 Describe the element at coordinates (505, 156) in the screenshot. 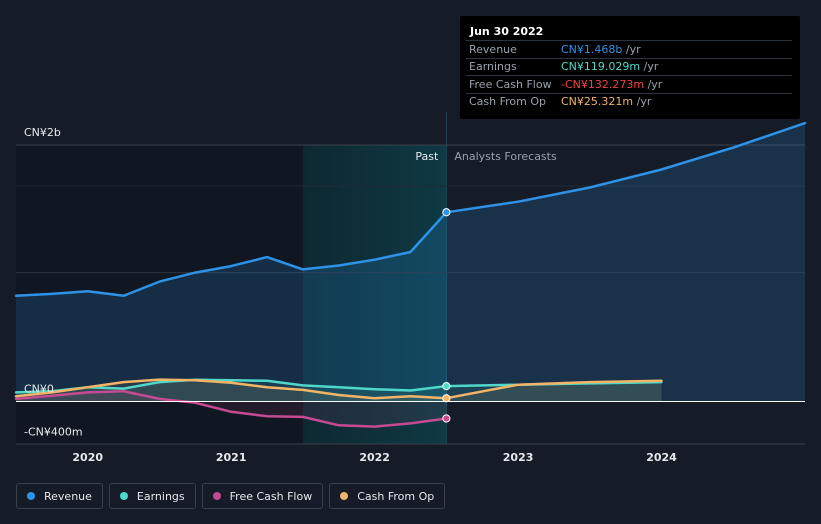

I see `forecast-label: Analysts Forecasts` at that location.